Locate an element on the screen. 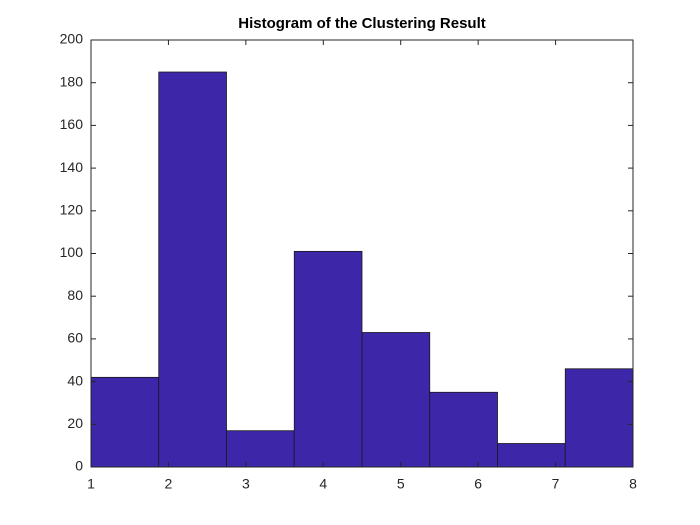  y-tick-label: 80 is located at coordinates (75, 295).